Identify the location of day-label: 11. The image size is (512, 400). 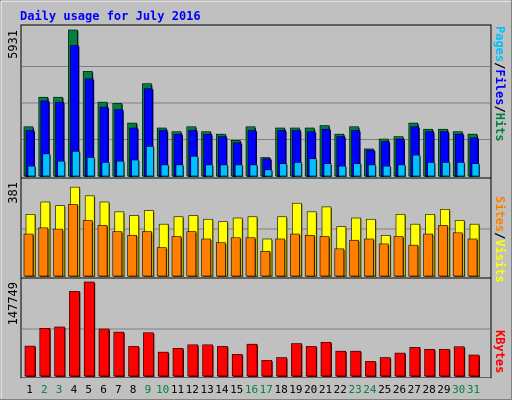
(177, 389).